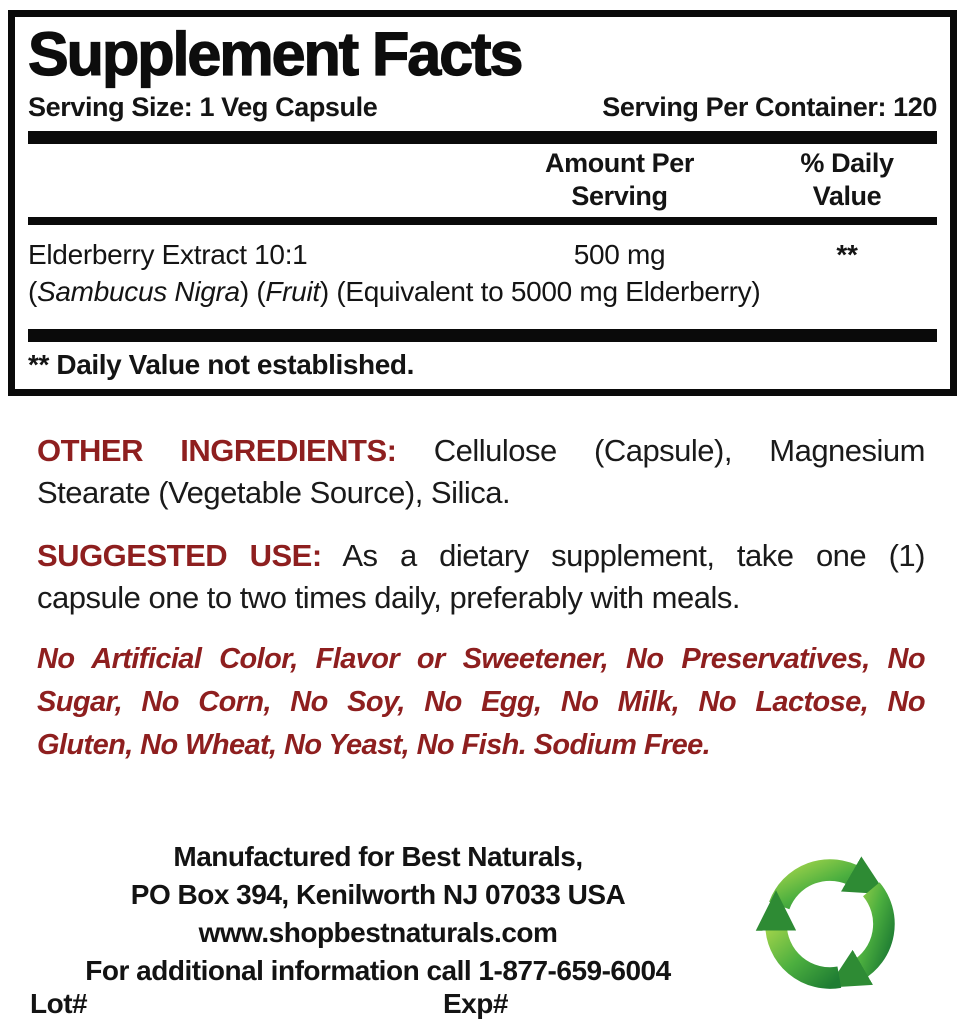  Describe the element at coordinates (482, 180) in the screenshot. I see `column-header-row: Amount Per Serving % Daily Value` at that location.